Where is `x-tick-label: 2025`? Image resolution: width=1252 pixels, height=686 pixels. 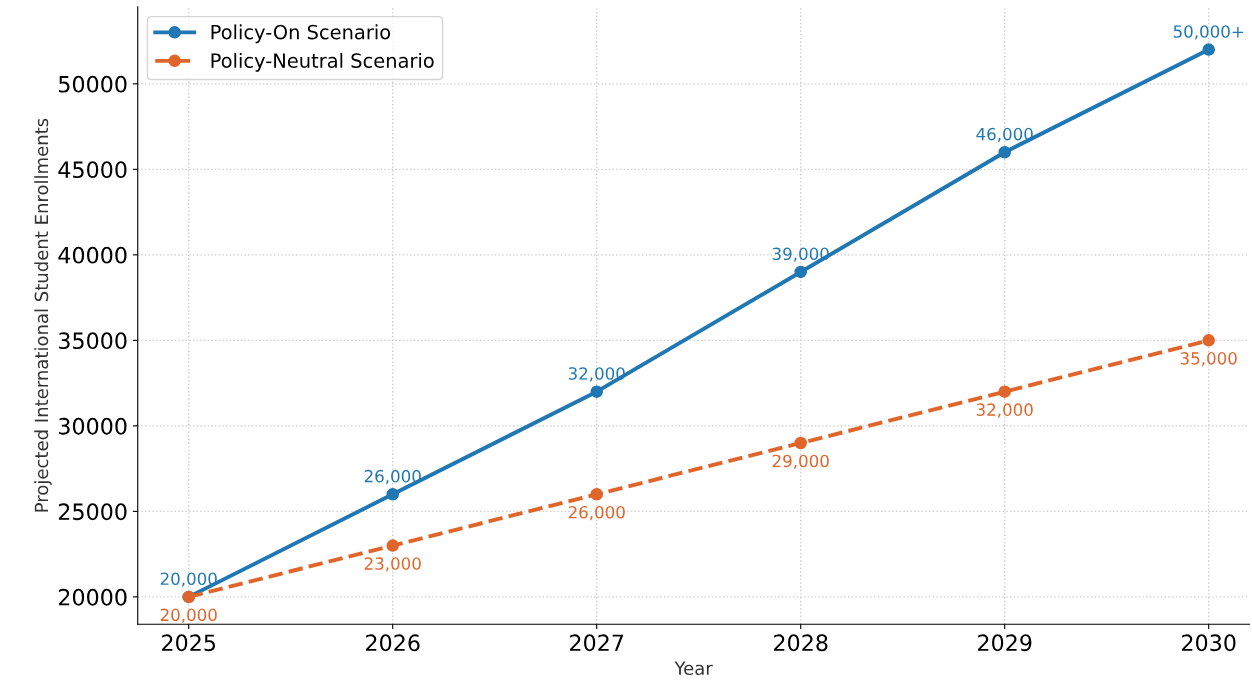
x-tick-label: 2025 is located at coordinates (189, 643).